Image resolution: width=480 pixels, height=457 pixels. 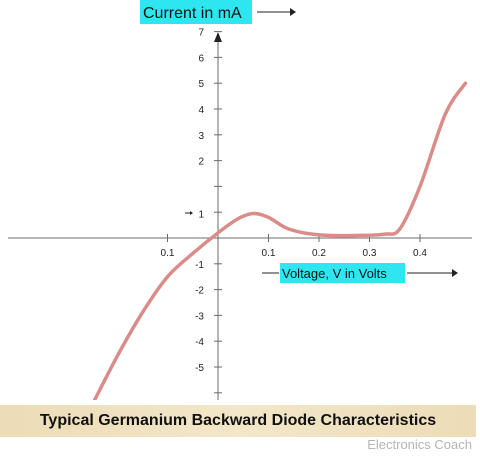 What do you see at coordinates (334, 273) in the screenshot?
I see `x-axis-title: Voltage, V in Volts` at bounding box center [334, 273].